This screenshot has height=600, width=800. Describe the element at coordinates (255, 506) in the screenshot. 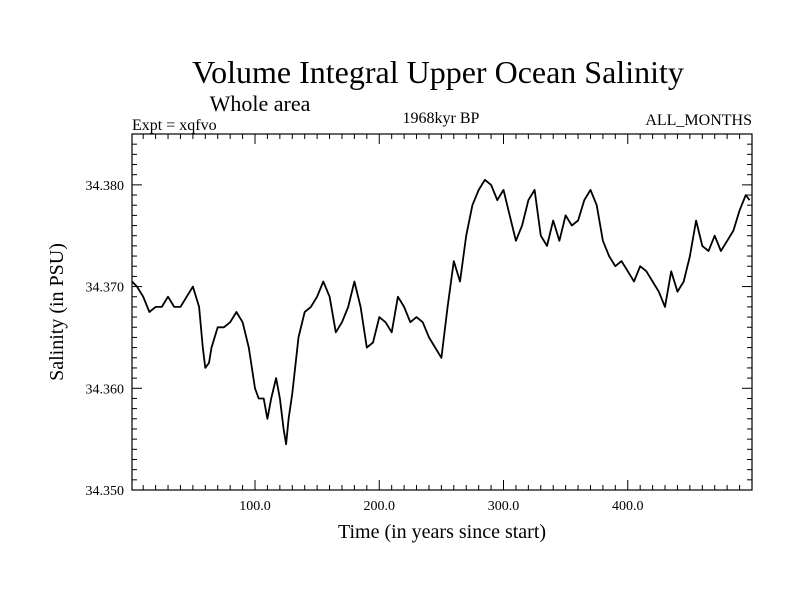

I see `x-tick-label: 100.0` at that location.